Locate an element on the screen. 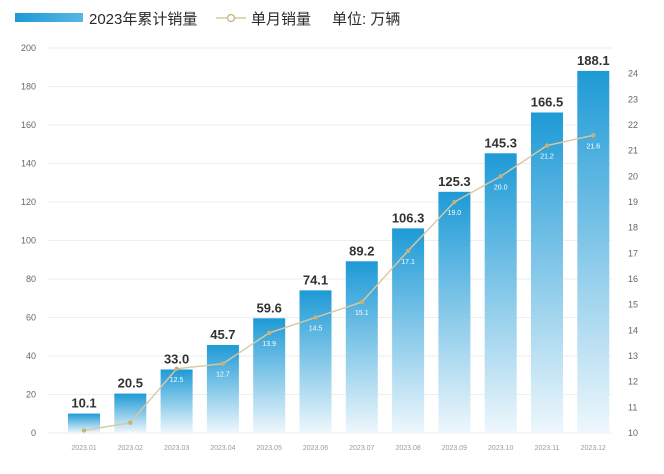 The height and width of the screenshot is (474, 664). legend: 2023年累计销量 单月销量 单位: 万辆 is located at coordinates (207, 19).